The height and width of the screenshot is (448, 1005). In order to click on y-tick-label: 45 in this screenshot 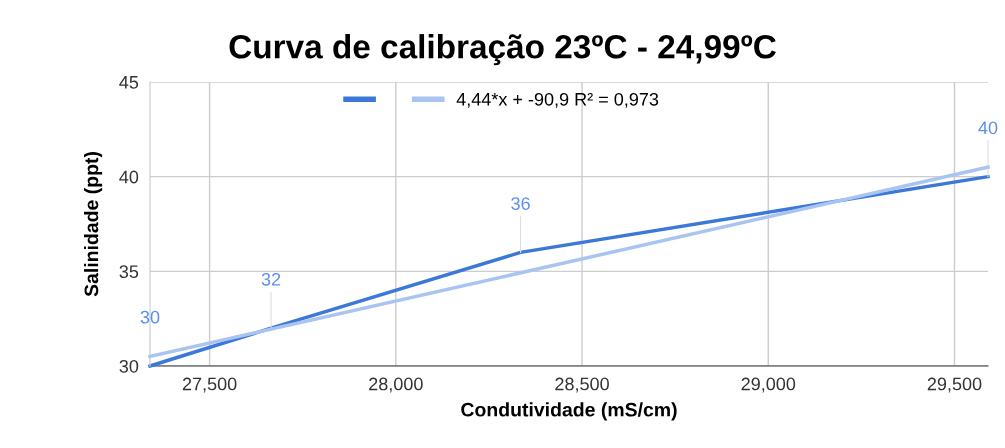, I will do `click(129, 82)`.